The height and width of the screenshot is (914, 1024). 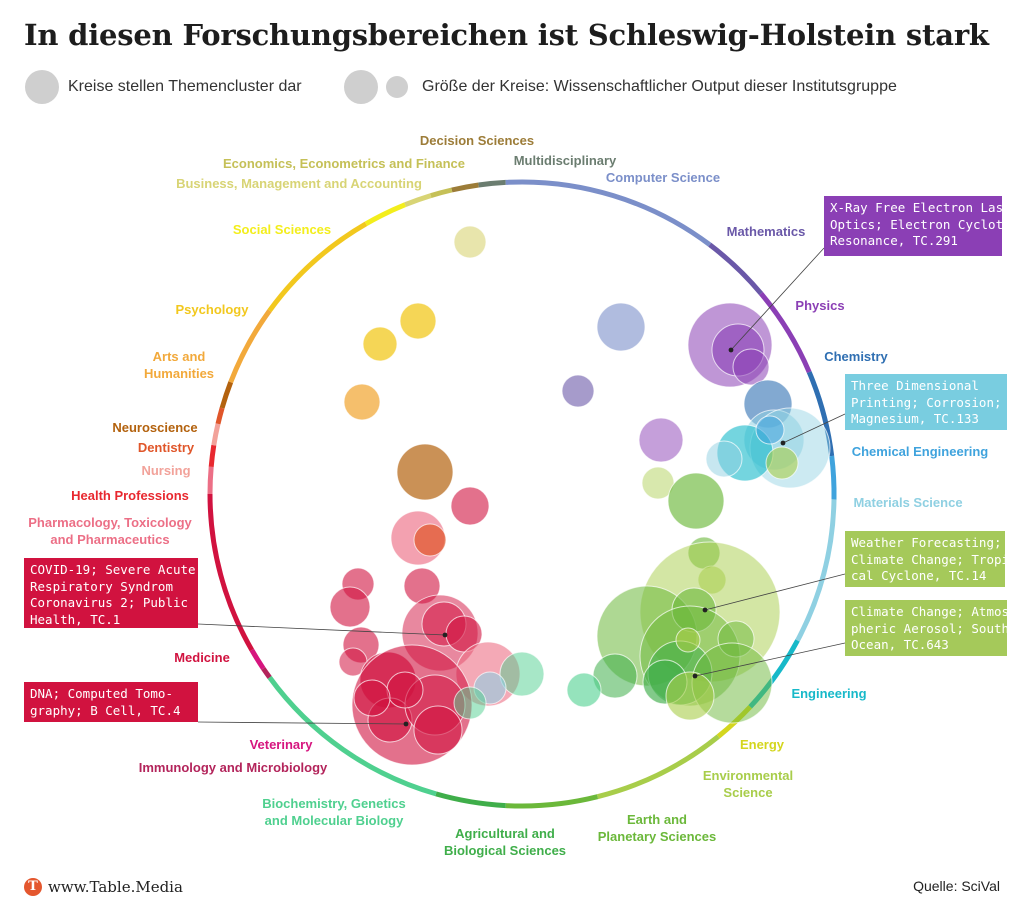 What do you see at coordinates (565, 160) in the screenshot?
I see `area-label-multidisciplinary: Multidisciplinary` at bounding box center [565, 160].